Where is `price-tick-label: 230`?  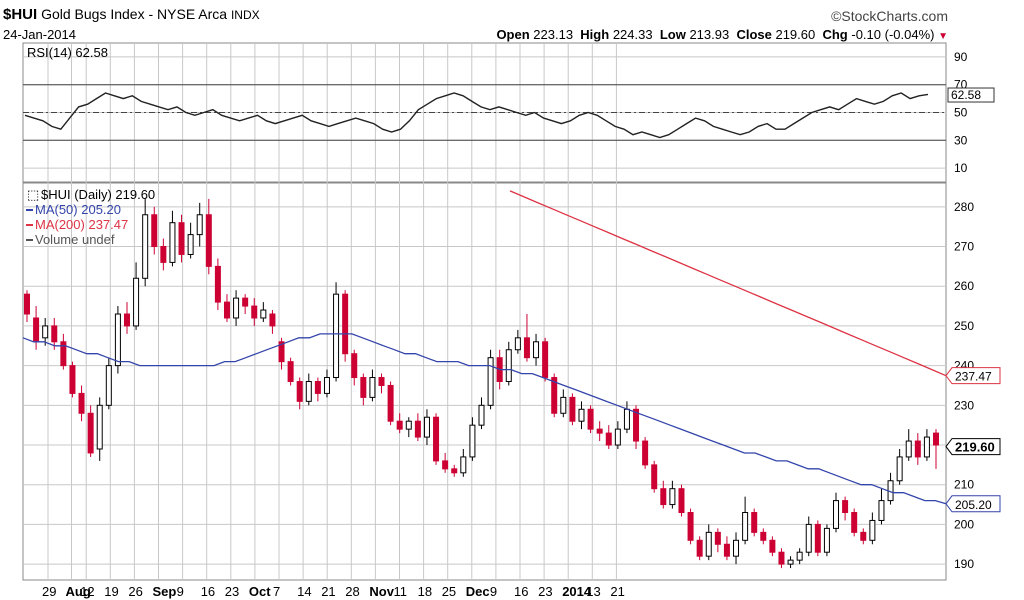
price-tick-label: 230 is located at coordinates (964, 405).